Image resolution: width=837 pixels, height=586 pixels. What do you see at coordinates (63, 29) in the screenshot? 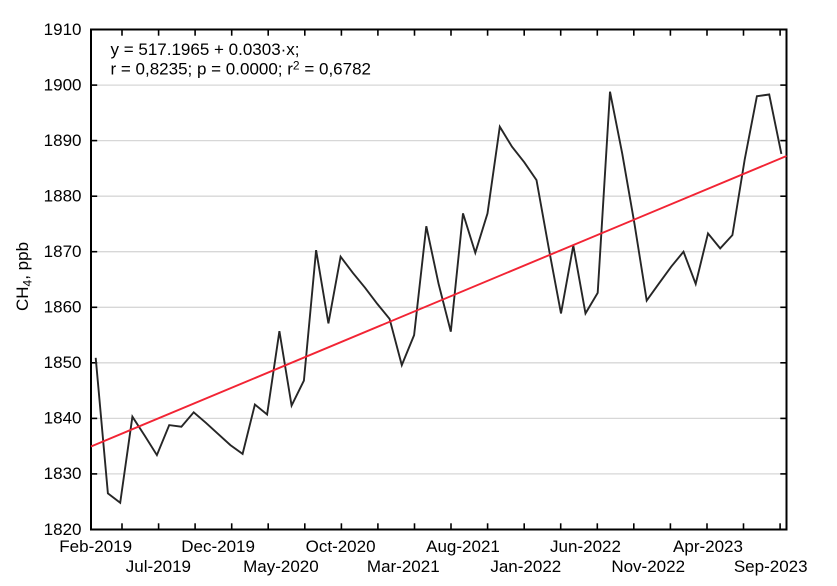
I see `svg-text: 1910` at bounding box center [63, 29].